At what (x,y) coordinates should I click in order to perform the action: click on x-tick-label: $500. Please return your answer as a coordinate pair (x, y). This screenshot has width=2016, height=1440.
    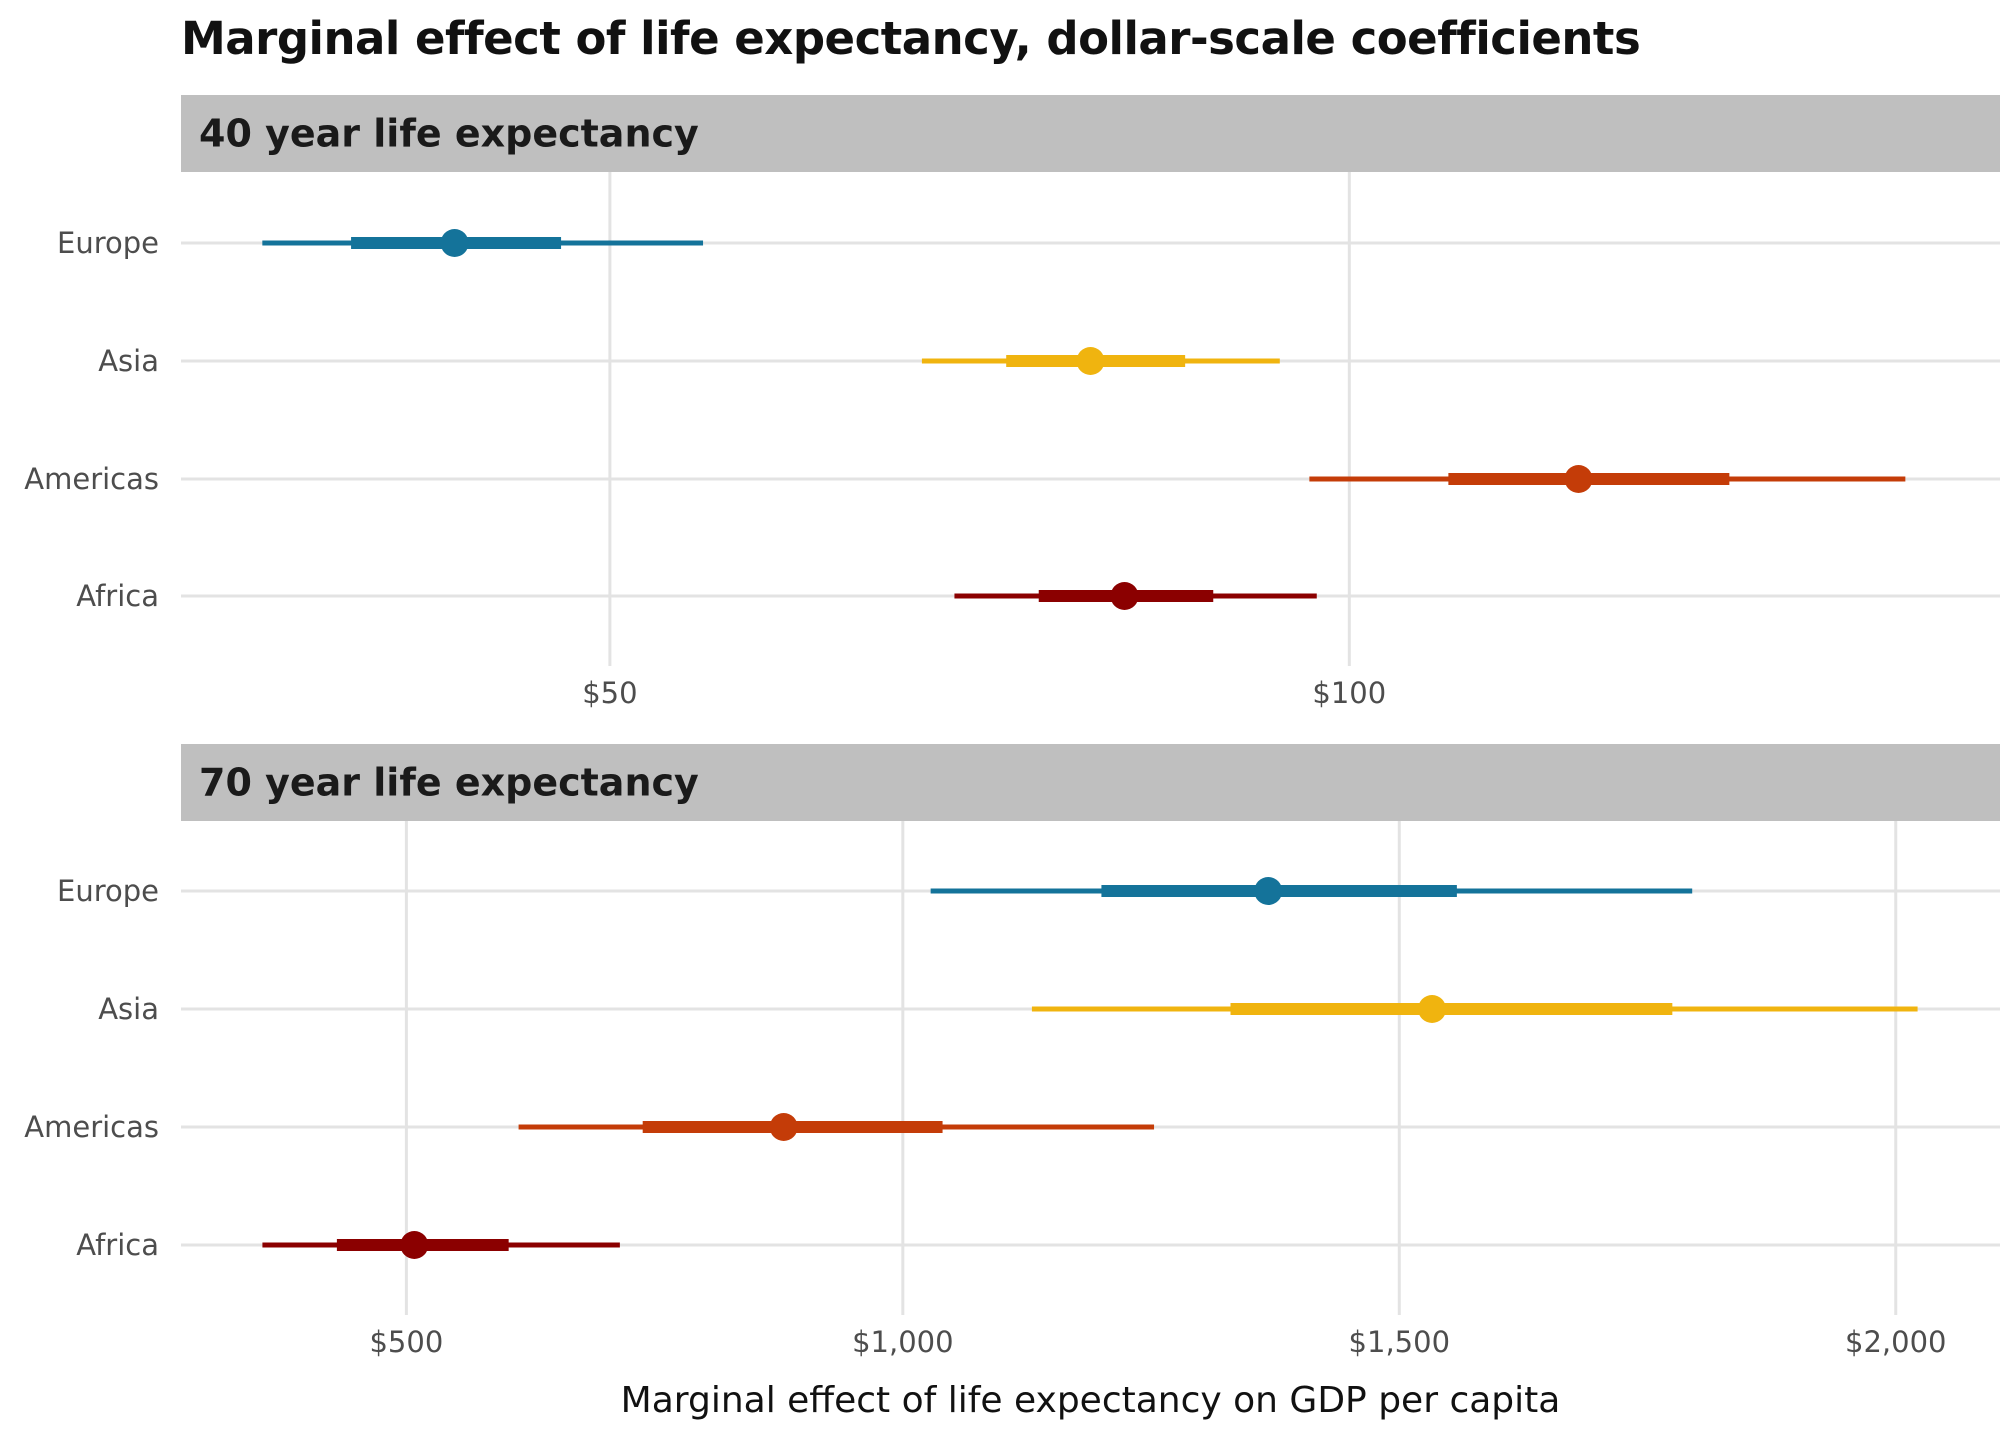
    Looking at the image, I should click on (406, 1342).